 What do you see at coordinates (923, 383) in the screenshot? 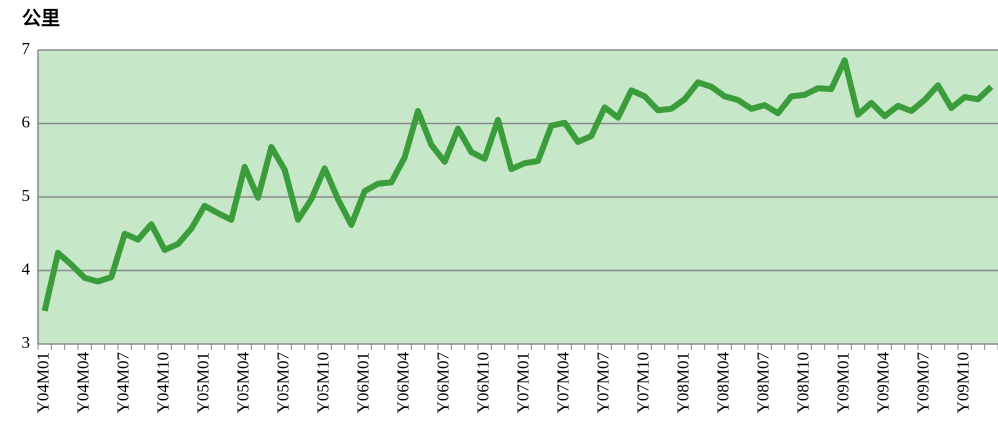
I see `x-tick-label: Y09M07` at bounding box center [923, 383].